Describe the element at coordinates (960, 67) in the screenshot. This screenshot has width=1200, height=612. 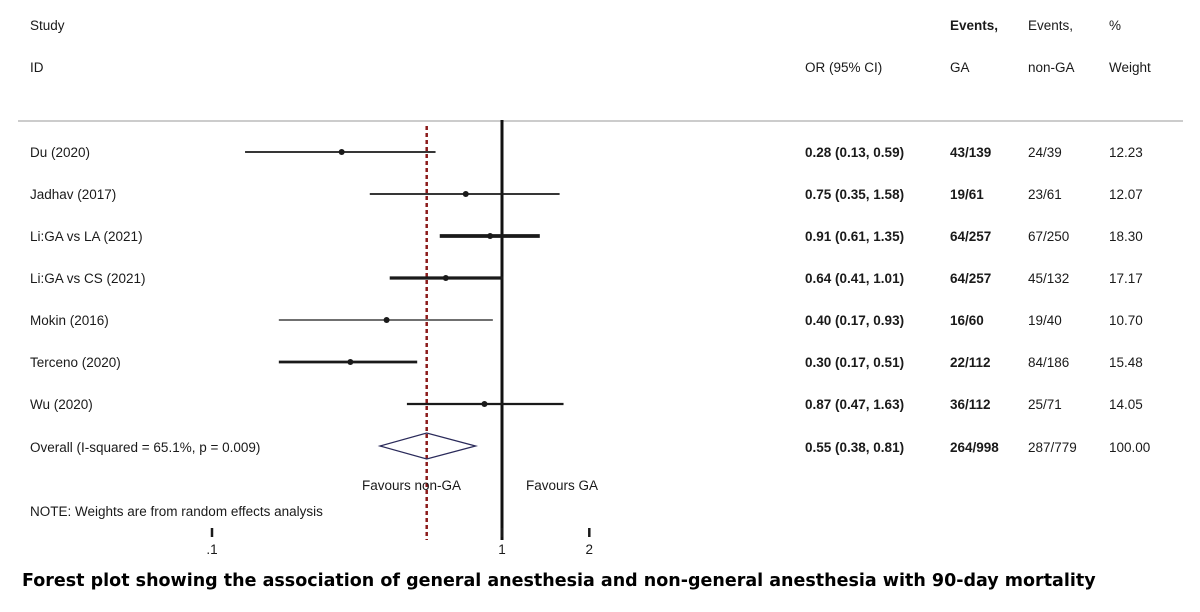
I see `header-ga: GA` at that location.